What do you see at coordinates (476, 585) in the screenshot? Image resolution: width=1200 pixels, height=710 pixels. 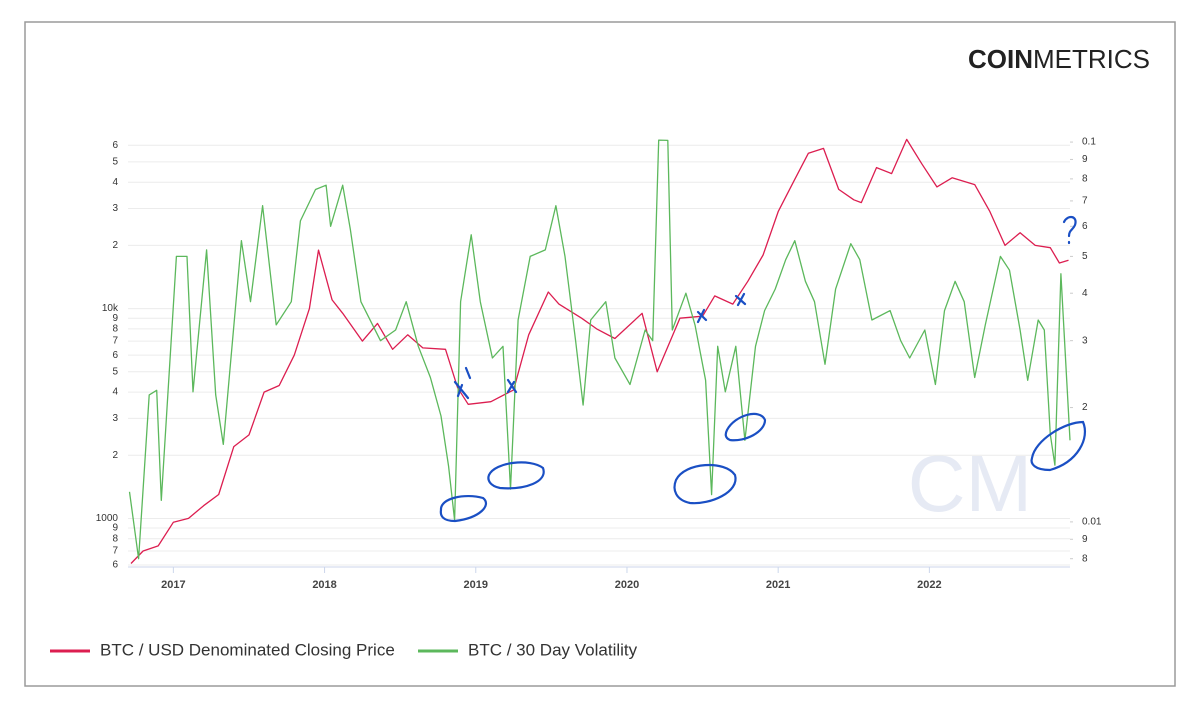 I see `x-tick-label: 2019` at bounding box center [476, 585].